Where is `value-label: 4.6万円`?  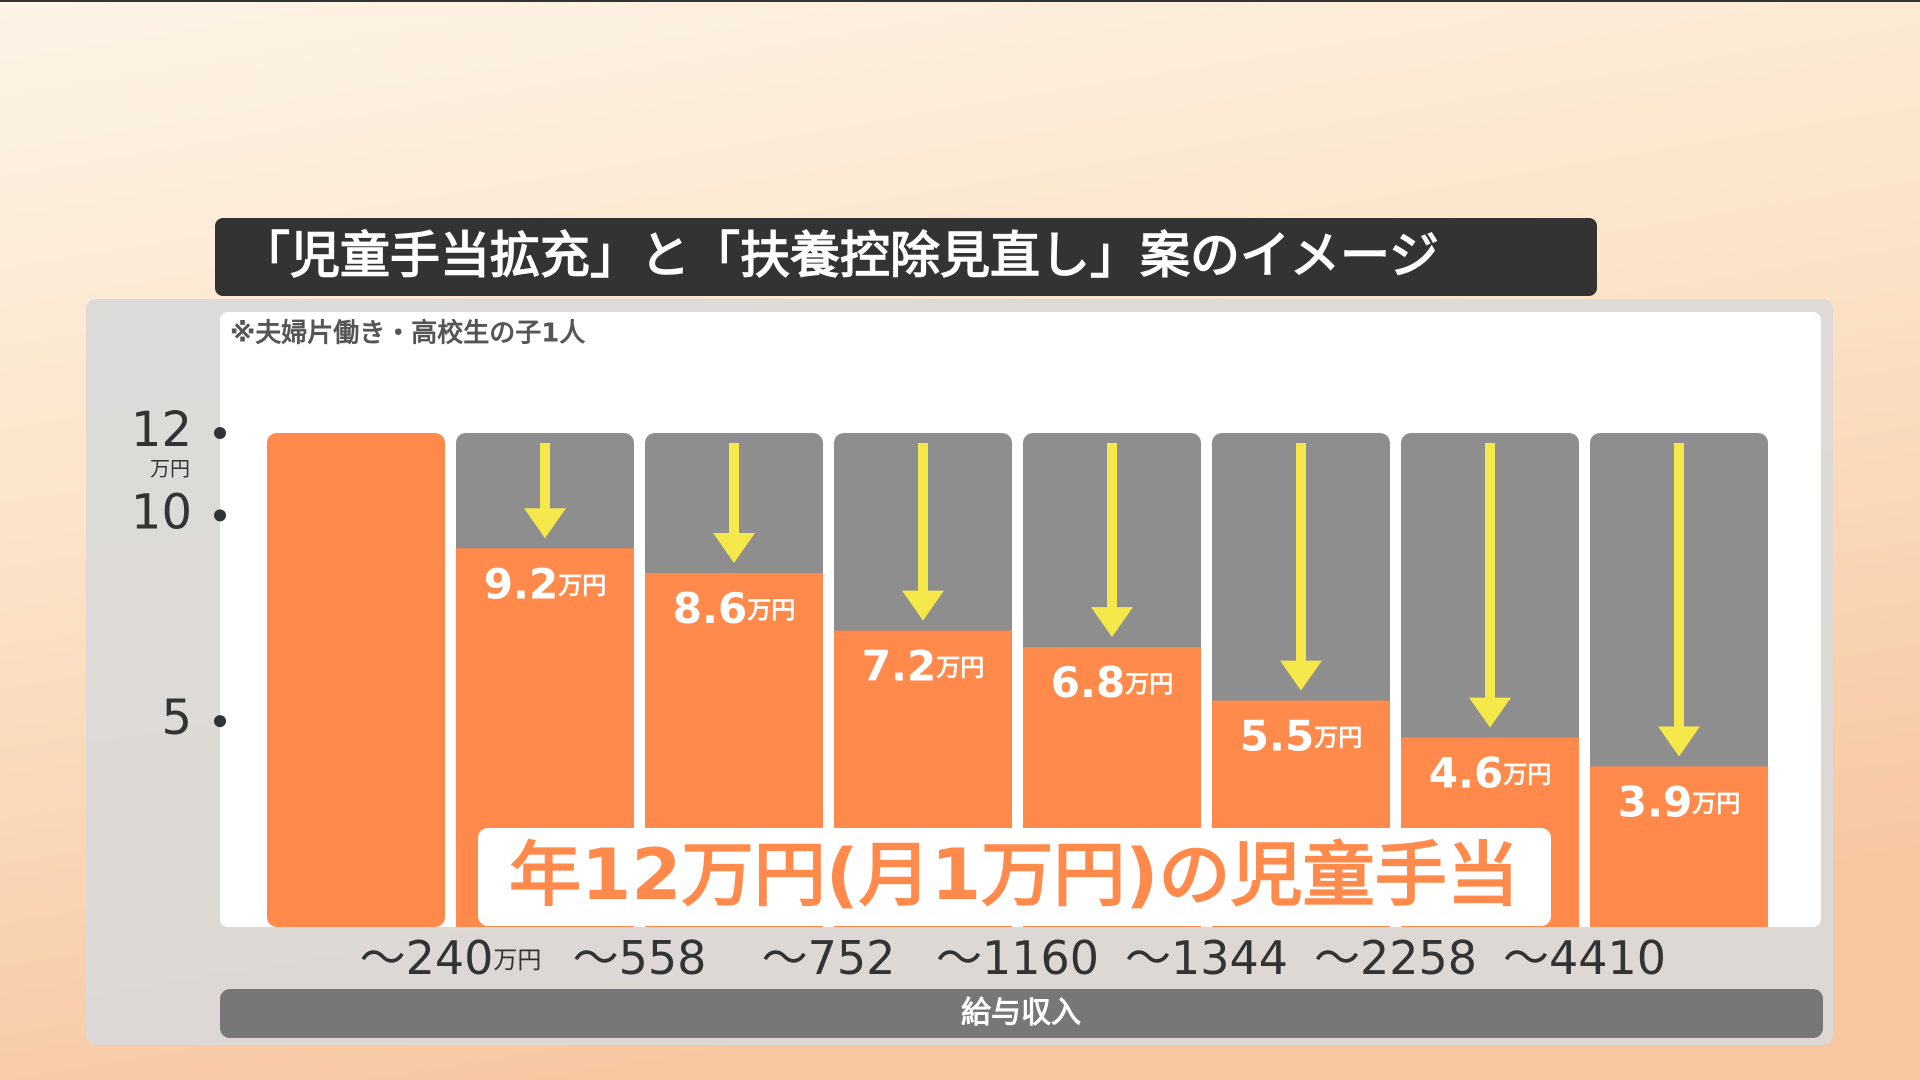
value-label: 4.6万円 is located at coordinates (1490, 772).